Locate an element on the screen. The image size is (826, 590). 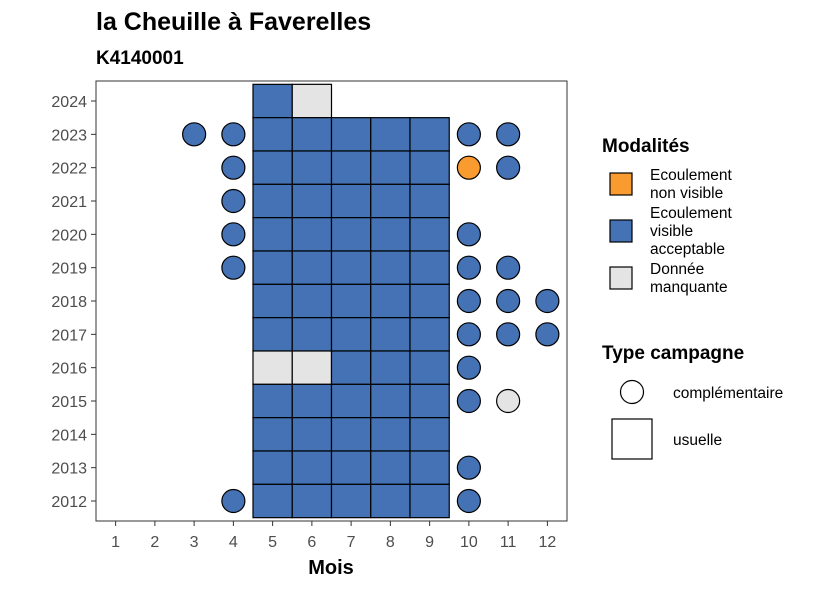
legend-label-EVA: visible is located at coordinates (671, 231).